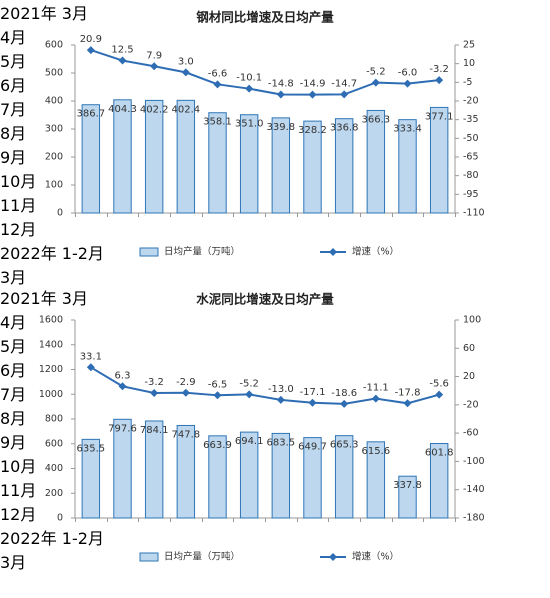 This screenshot has width=550, height=598. What do you see at coordinates (376, 72) in the screenshot?
I see `line-value-label: -5.2` at bounding box center [376, 72].